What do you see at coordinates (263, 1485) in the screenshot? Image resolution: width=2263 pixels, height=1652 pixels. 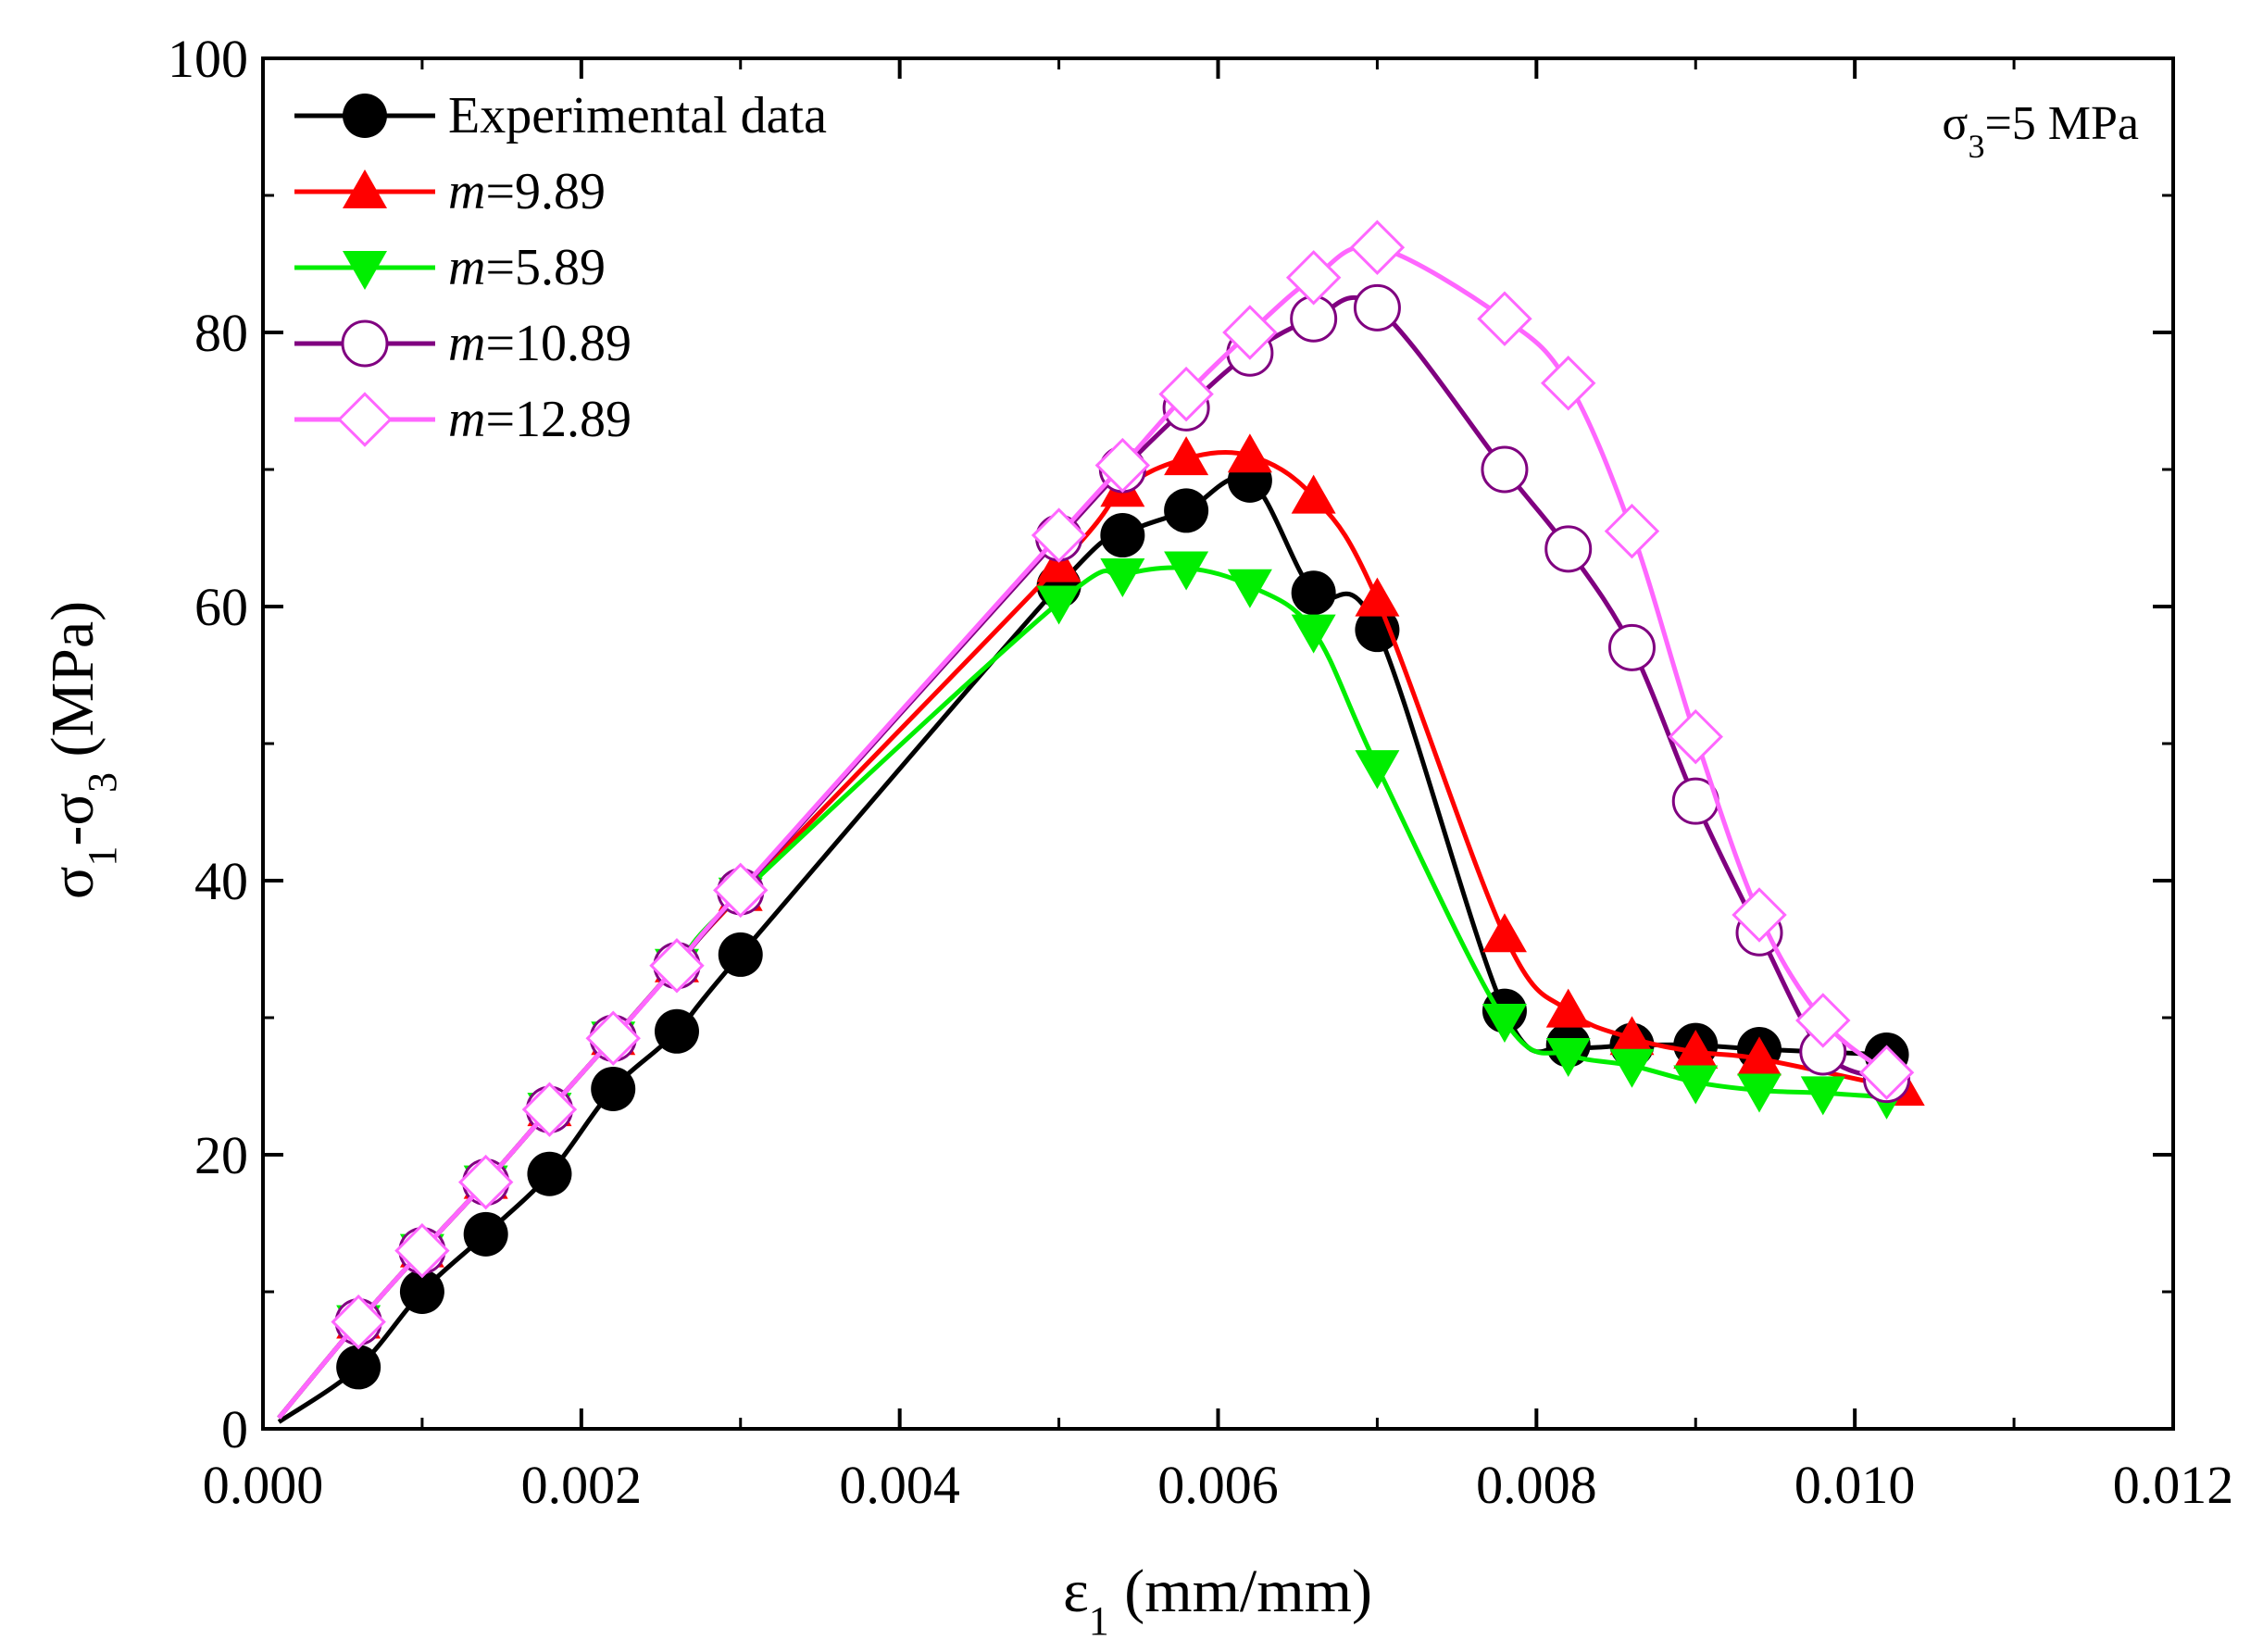 I see `x-tick-label: 0.000` at bounding box center [263, 1485].